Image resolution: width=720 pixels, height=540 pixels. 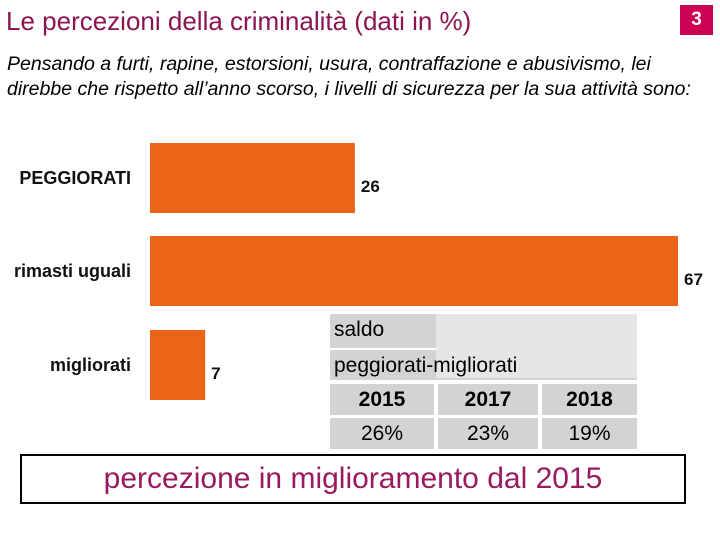 I want to click on saldo-value-2015: 26%, so click(x=382, y=433).